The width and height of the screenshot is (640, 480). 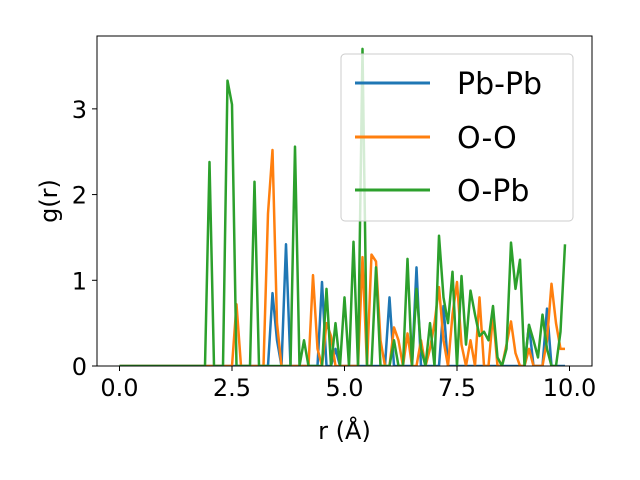 I want to click on y-tick-label: 0, so click(x=79, y=367).